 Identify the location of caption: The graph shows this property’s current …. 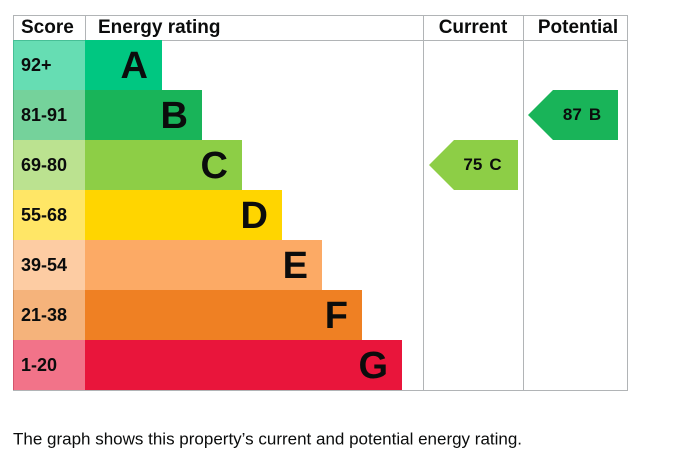
(267, 438).